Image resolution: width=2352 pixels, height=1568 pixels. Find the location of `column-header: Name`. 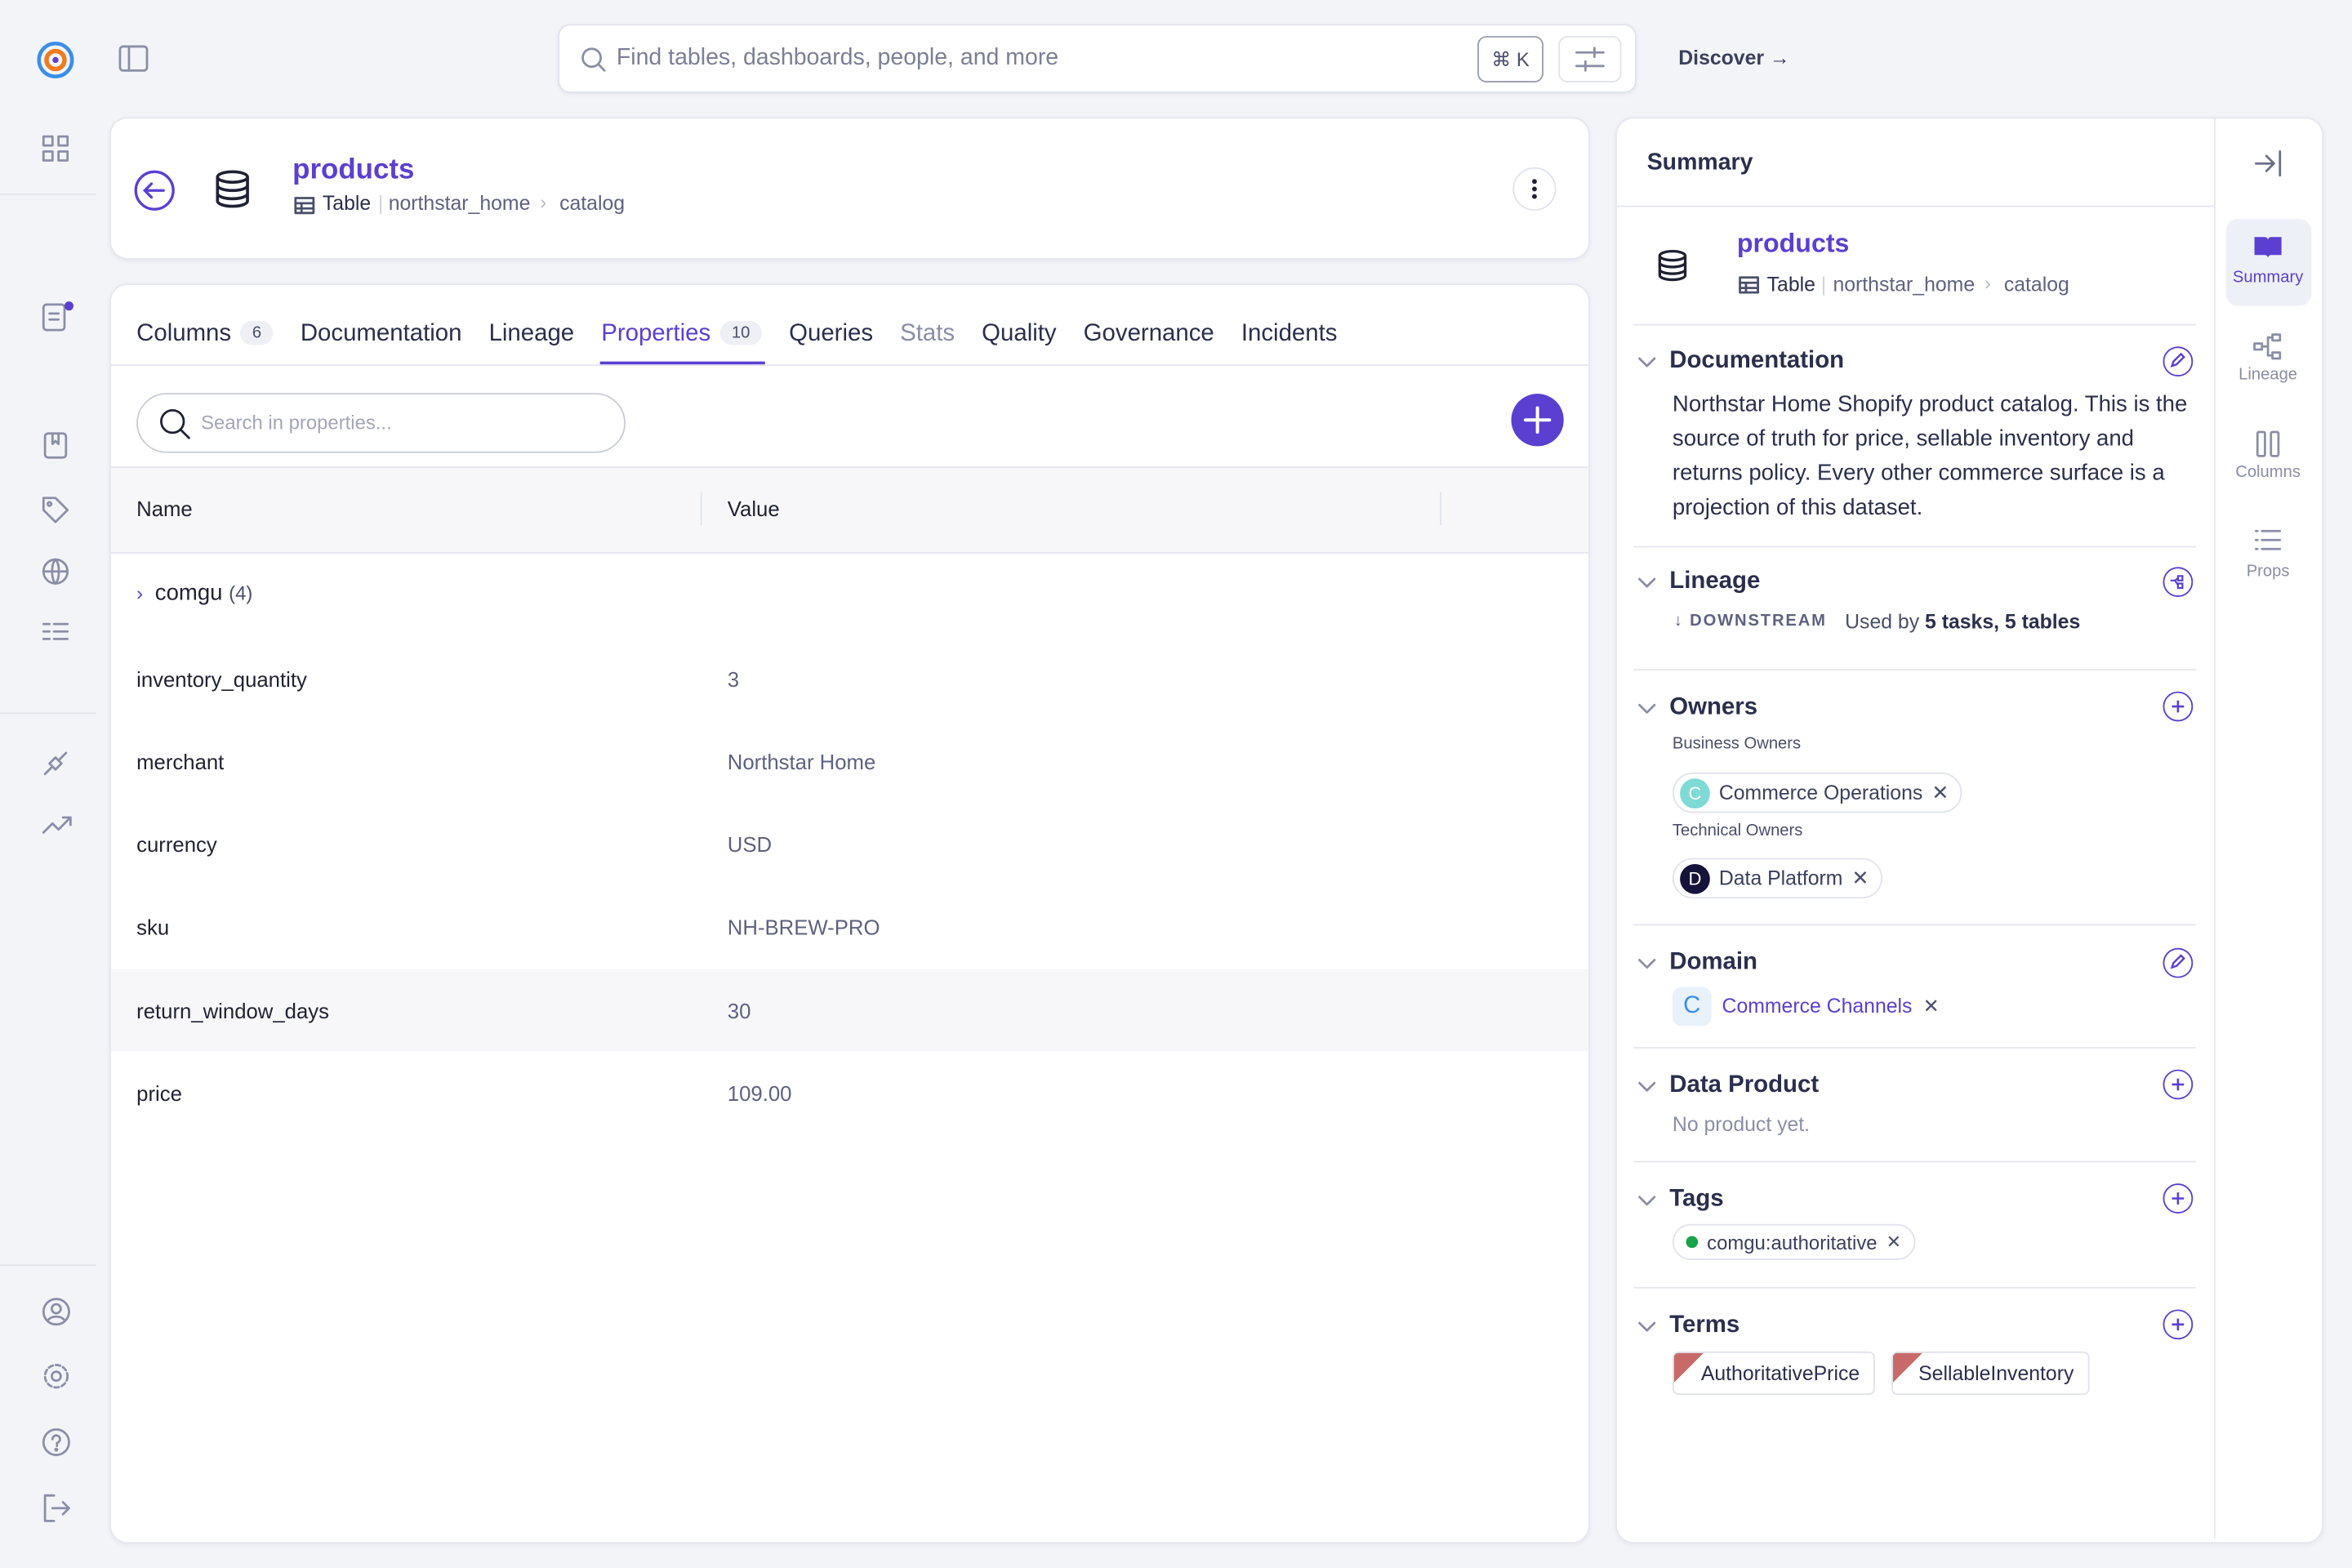

column-header: Name is located at coordinates (164, 508).